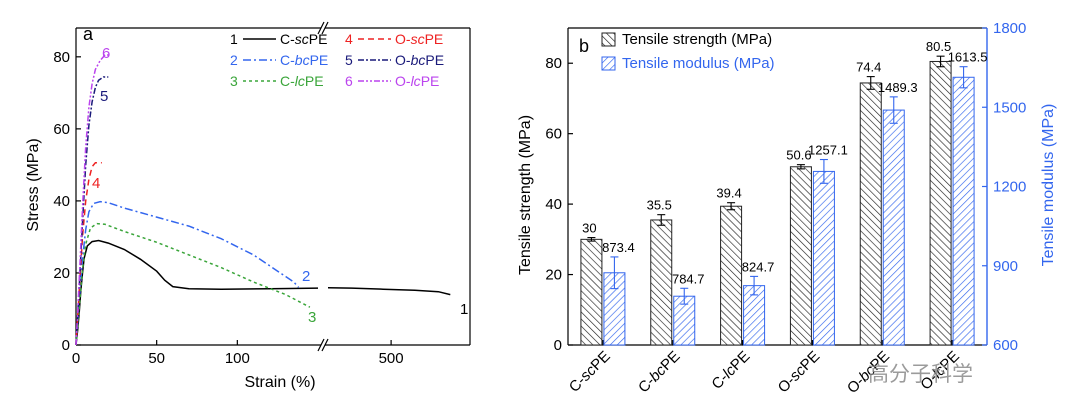  I want to click on curve-C-bcPE, so click(187, 273).